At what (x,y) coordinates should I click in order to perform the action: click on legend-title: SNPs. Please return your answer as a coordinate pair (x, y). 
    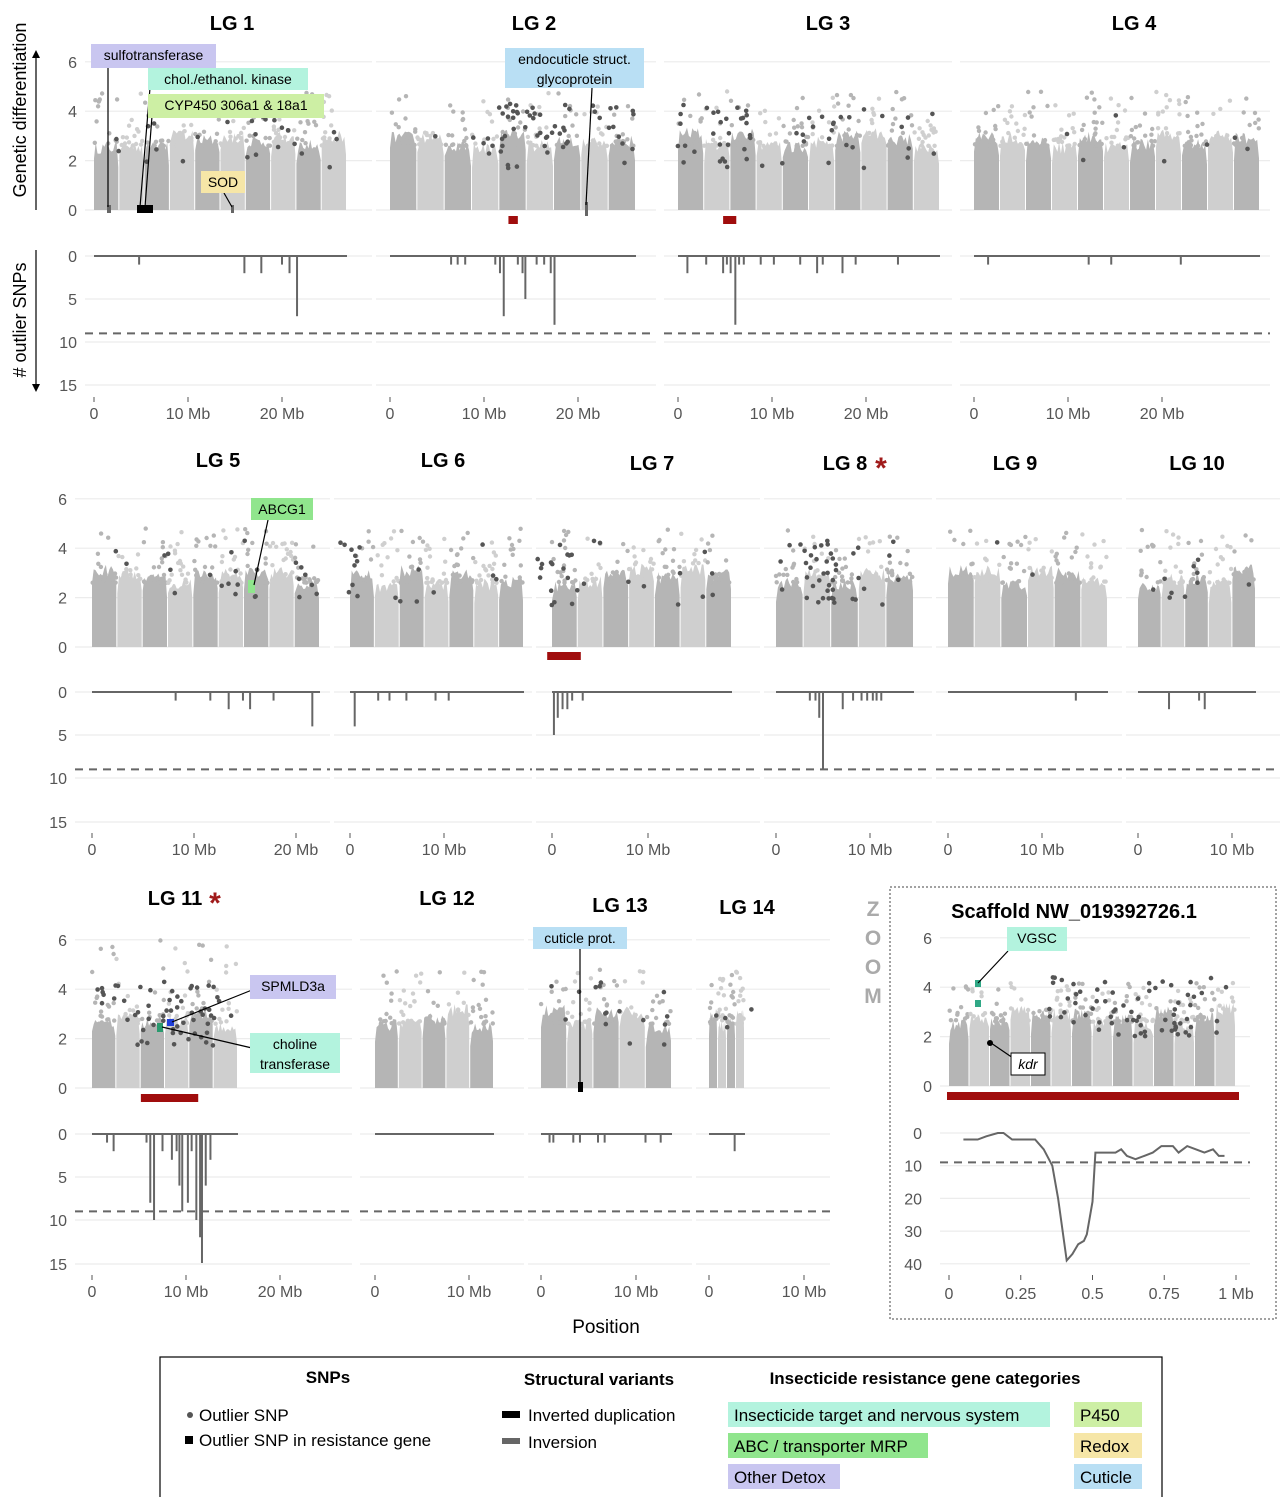
    Looking at the image, I should click on (328, 1377).